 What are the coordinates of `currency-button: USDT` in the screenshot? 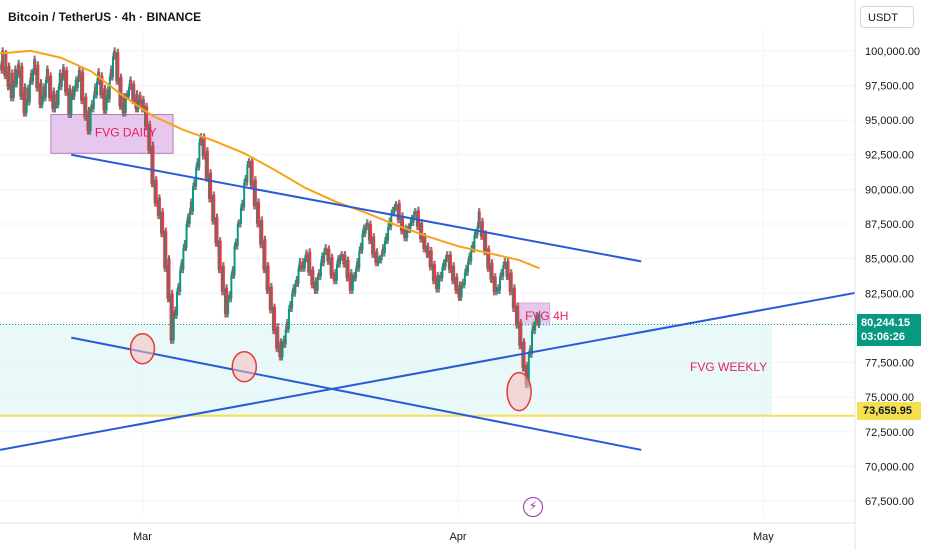 It's located at (887, 17).